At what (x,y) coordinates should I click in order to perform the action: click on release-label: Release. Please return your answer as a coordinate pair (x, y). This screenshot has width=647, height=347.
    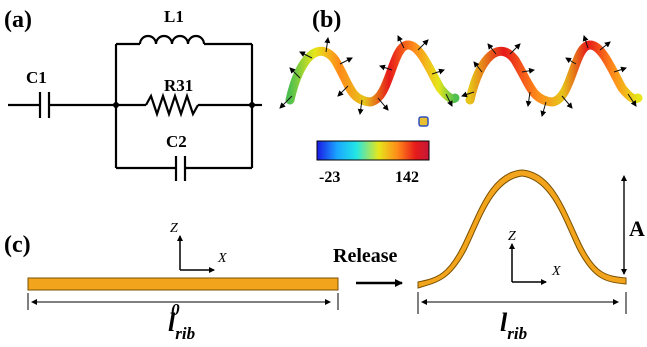
    Looking at the image, I should click on (365, 256).